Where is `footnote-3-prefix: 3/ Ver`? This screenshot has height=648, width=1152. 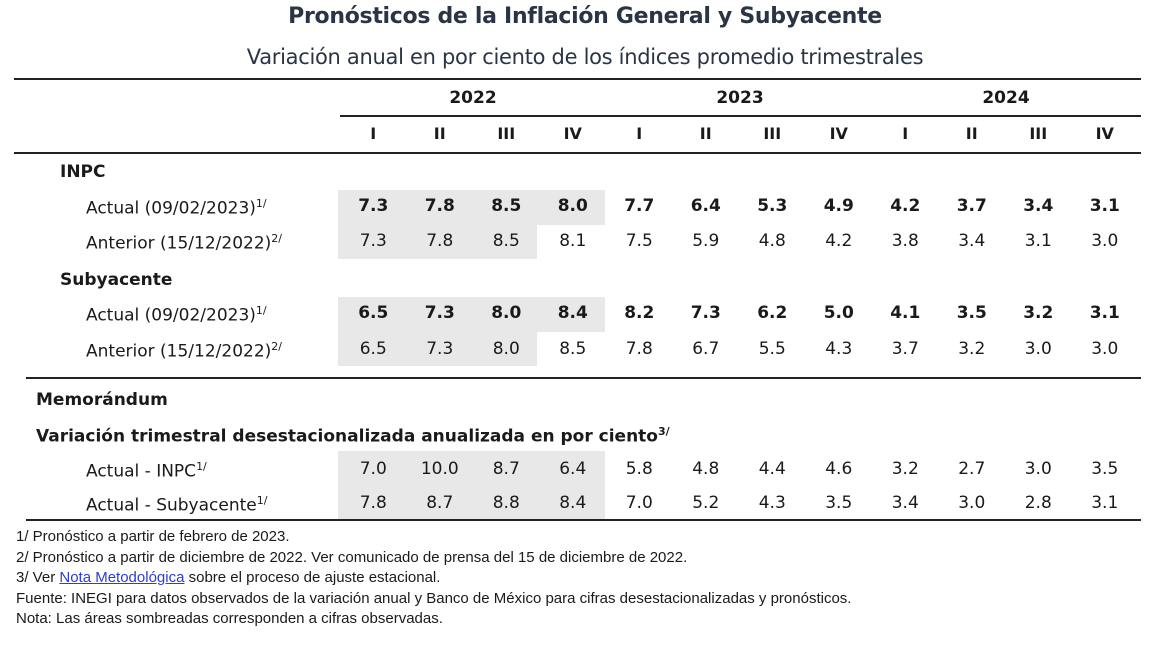
footnote-3-prefix: 3/ Ver is located at coordinates (38, 577).